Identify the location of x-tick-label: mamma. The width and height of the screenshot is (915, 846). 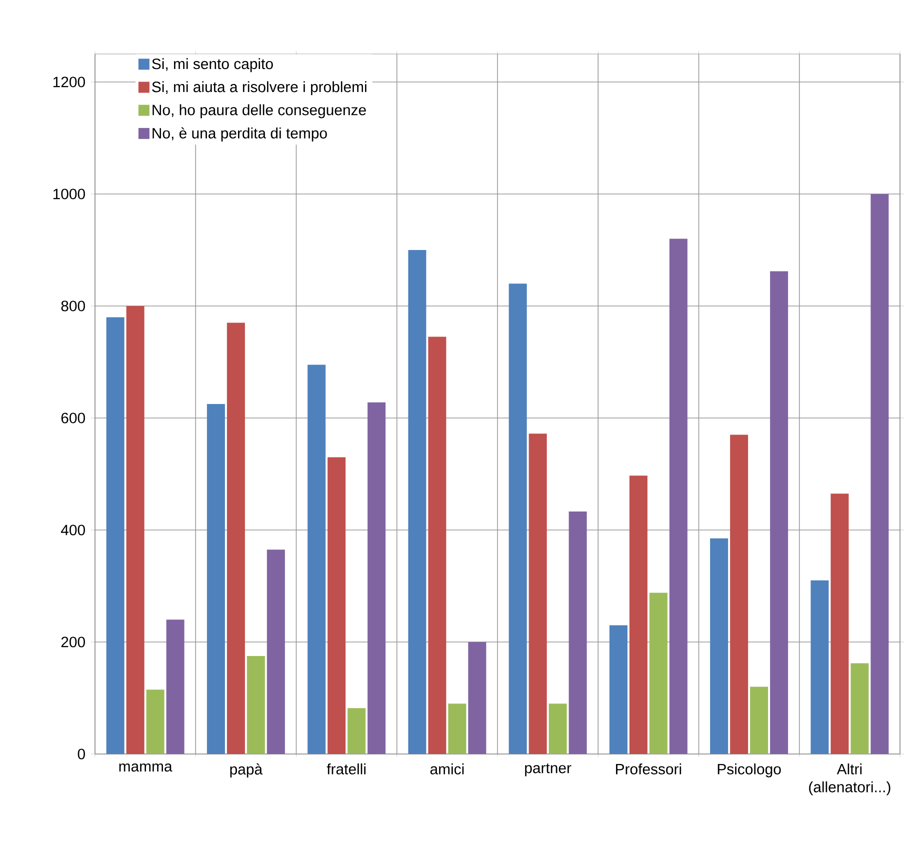
(145, 767).